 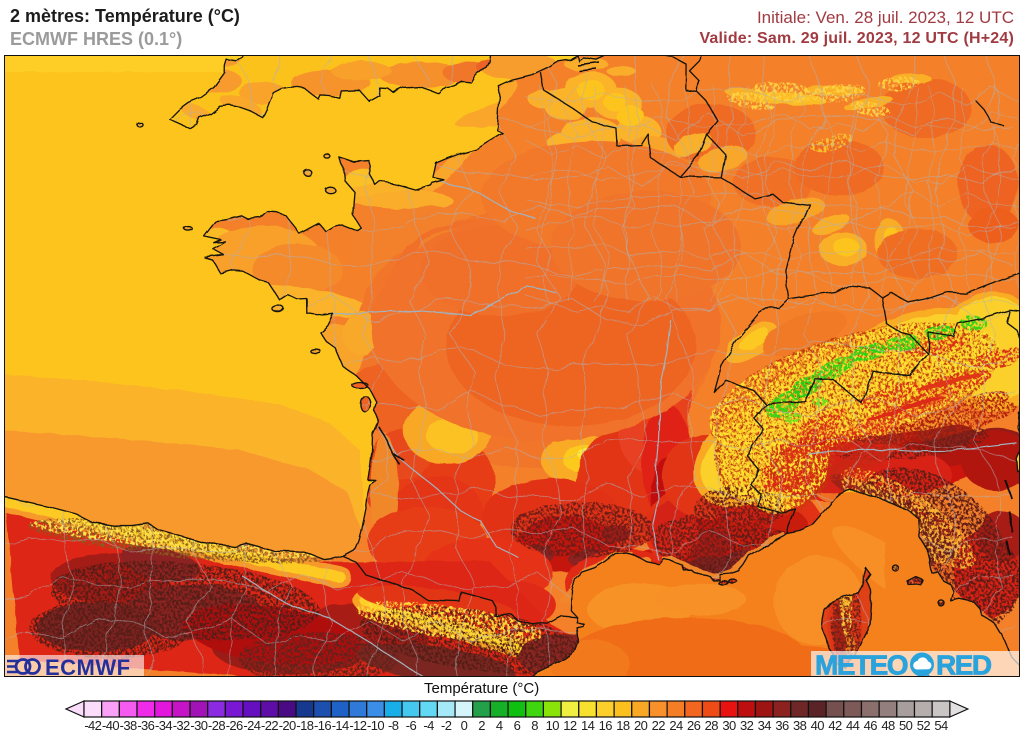 I want to click on svg-text: 0, so click(x=464, y=725).